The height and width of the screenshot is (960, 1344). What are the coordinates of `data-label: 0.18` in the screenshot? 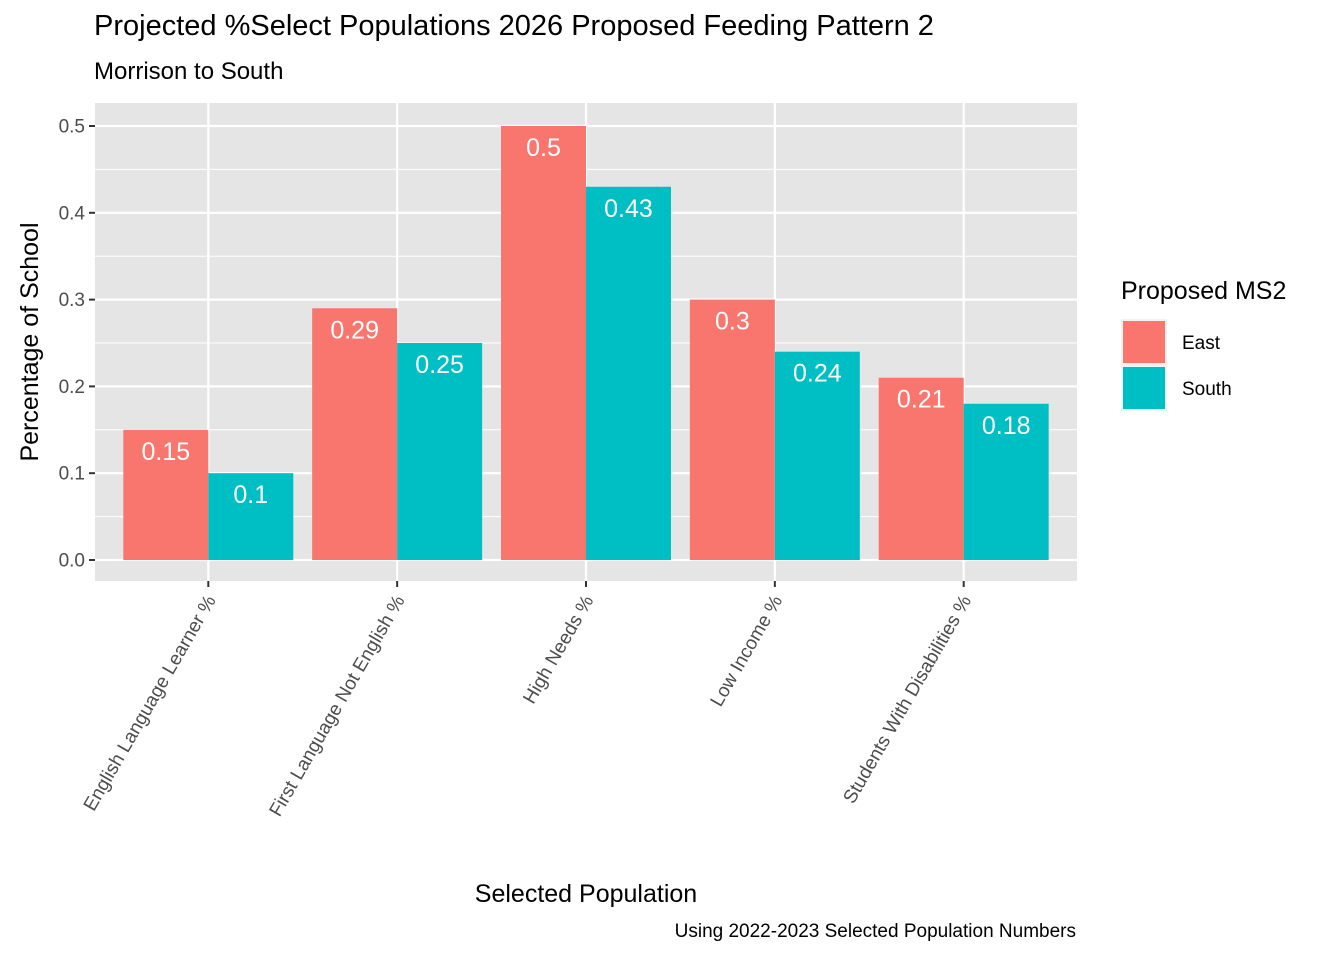 It's located at (1006, 426).